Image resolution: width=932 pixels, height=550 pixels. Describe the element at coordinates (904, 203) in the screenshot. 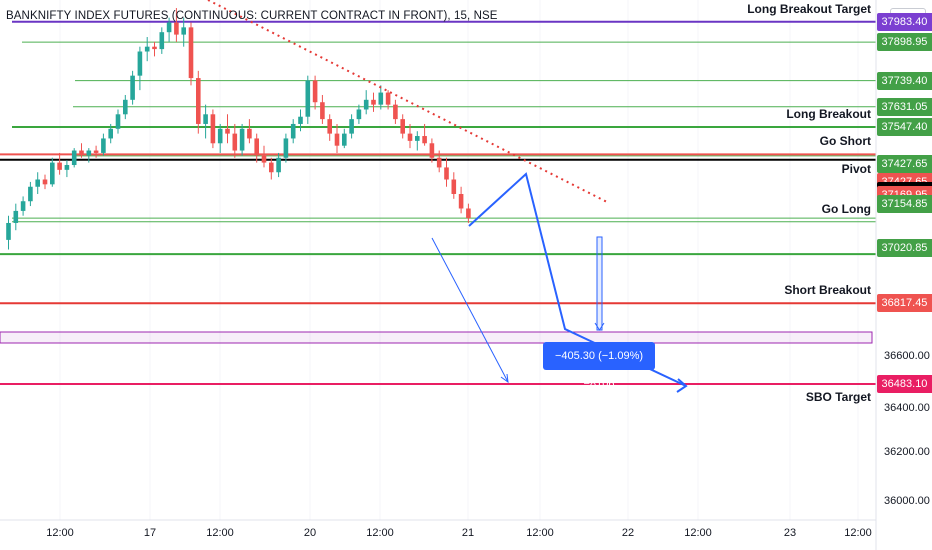

I see `price-badge: 37154.85` at that location.